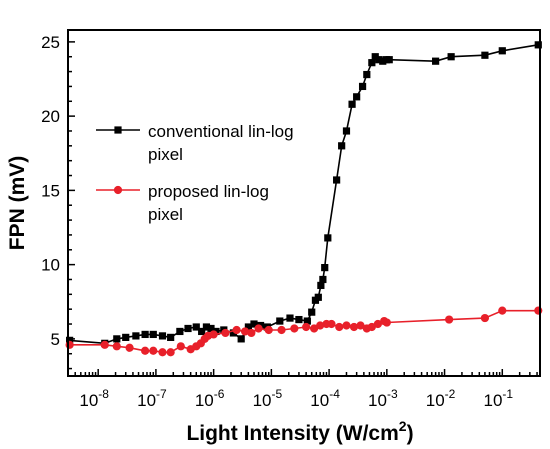  What do you see at coordinates (507, 394) in the screenshot?
I see `x-tick-label-exponent: -1` at bounding box center [507, 394].